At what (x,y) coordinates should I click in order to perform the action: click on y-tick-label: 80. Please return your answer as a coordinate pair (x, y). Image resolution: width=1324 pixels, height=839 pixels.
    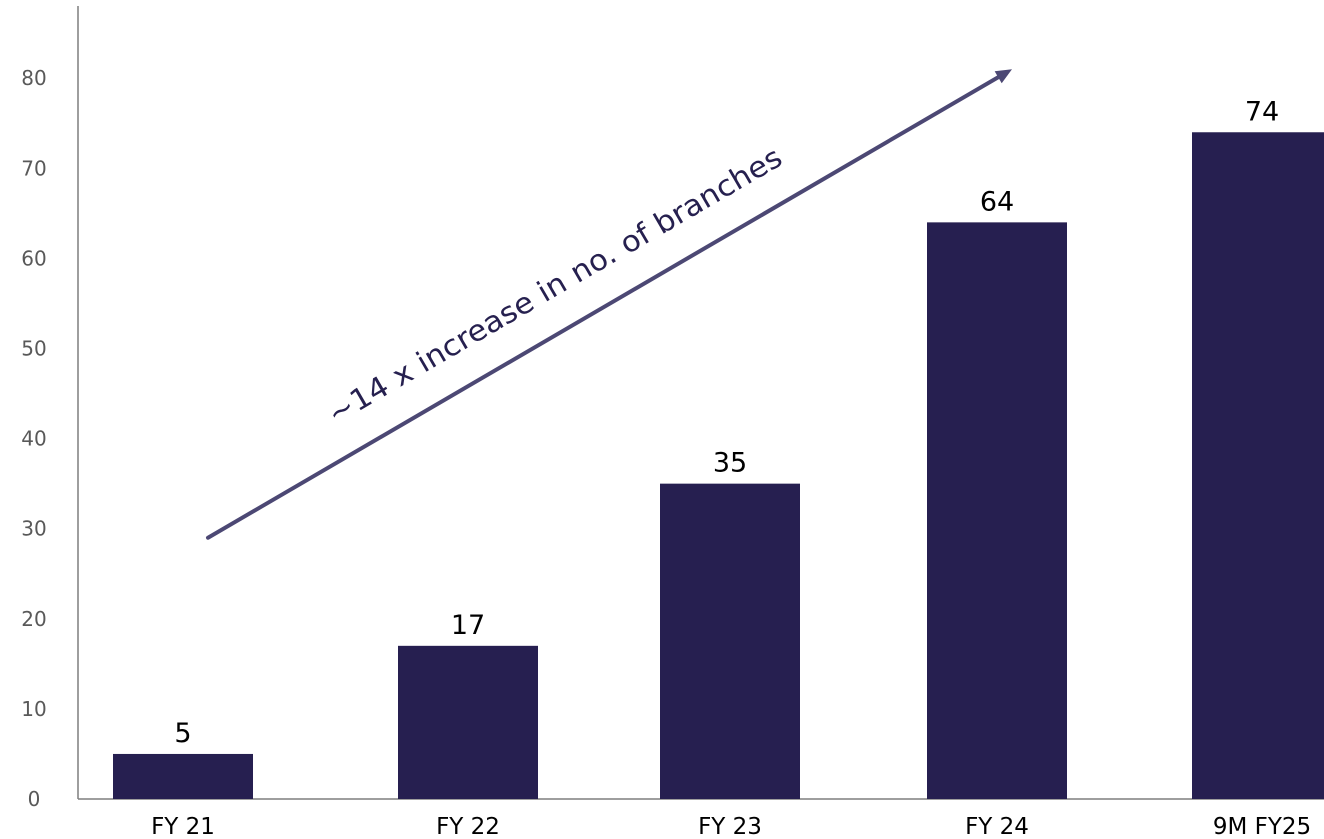
    Looking at the image, I should click on (33, 78).